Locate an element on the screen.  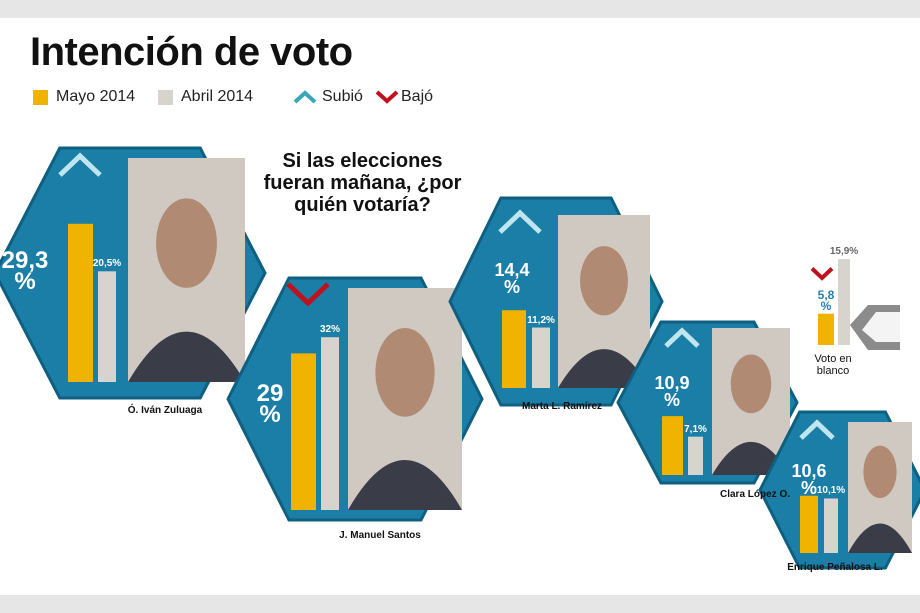
category-label: J. Manuel Santos is located at coordinates (380, 535).